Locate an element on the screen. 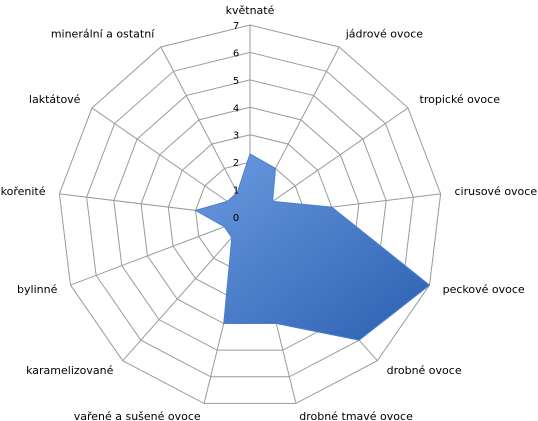 This screenshot has width=538, height=421. category-label: květnaté is located at coordinates (250, 10).